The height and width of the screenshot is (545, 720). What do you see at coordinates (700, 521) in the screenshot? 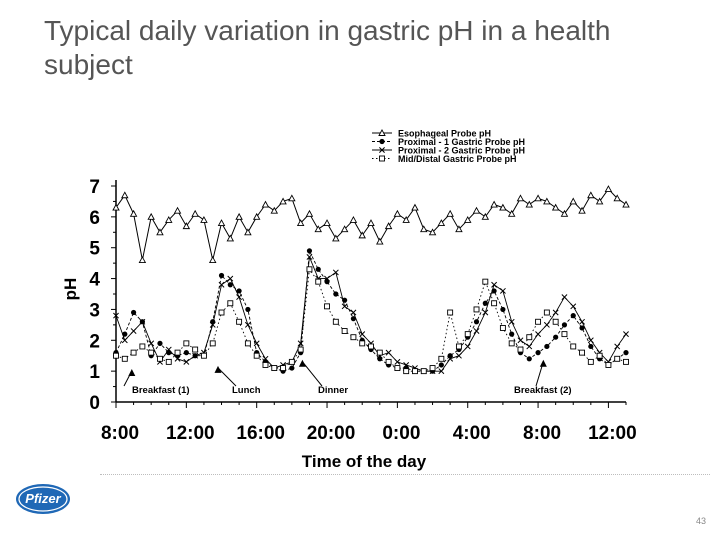
I see `page-number: 43` at bounding box center [700, 521].